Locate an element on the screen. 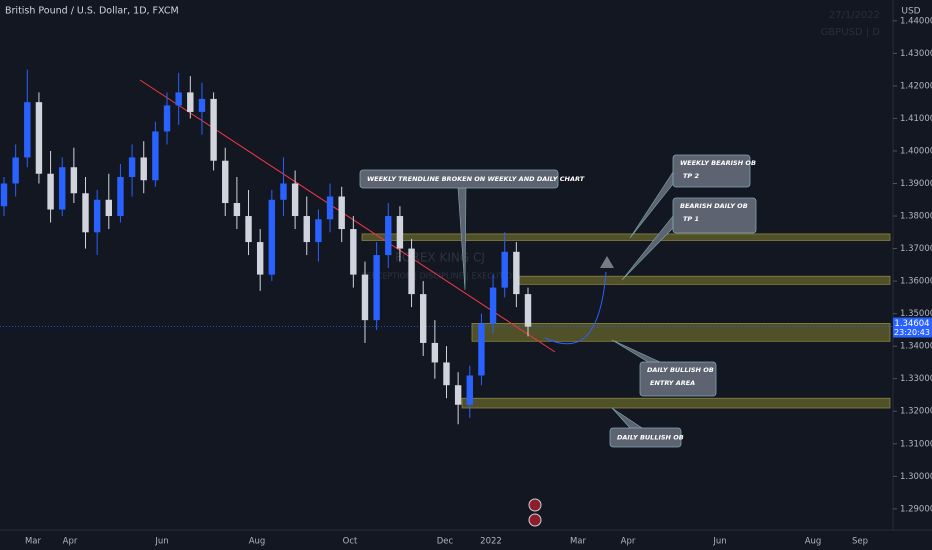  currency: USD is located at coordinates (910, 12).